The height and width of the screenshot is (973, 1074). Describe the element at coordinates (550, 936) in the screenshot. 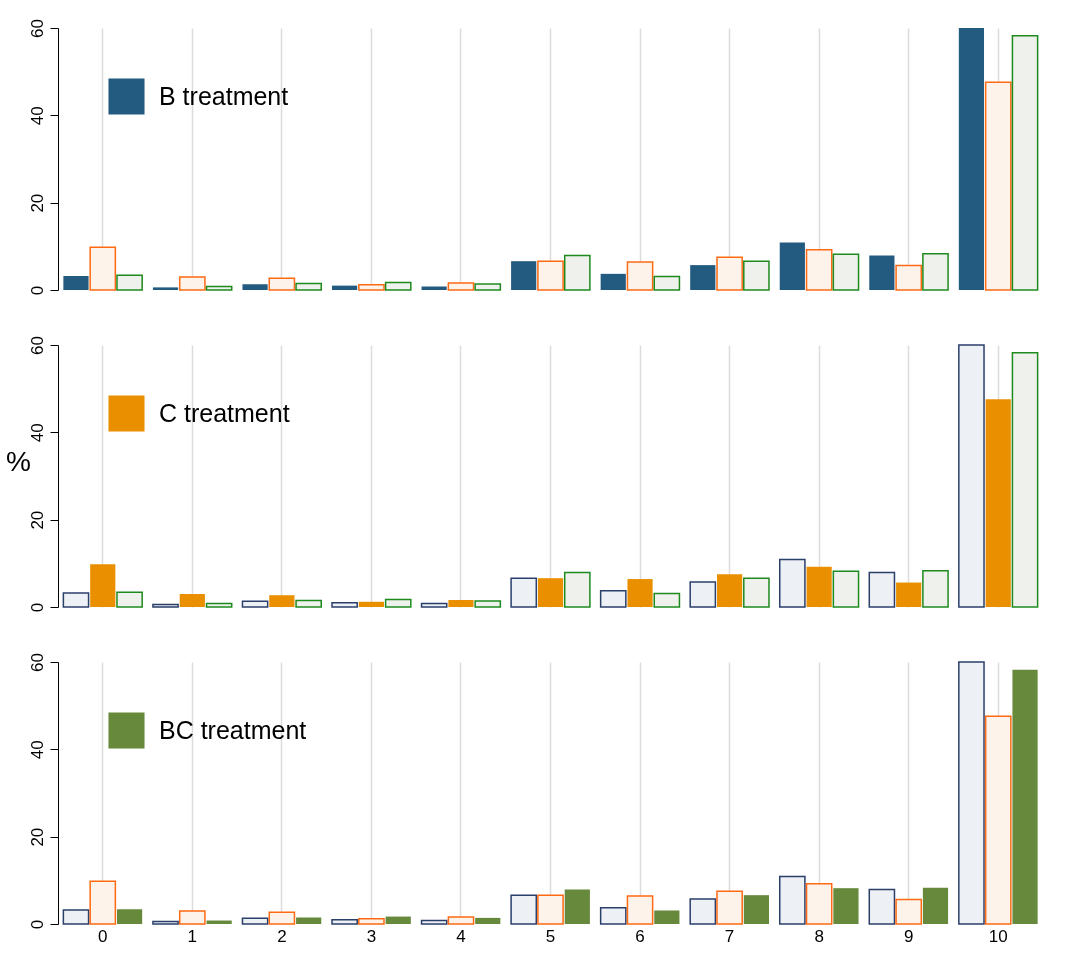

I see `x-tick-label: 5` at that location.